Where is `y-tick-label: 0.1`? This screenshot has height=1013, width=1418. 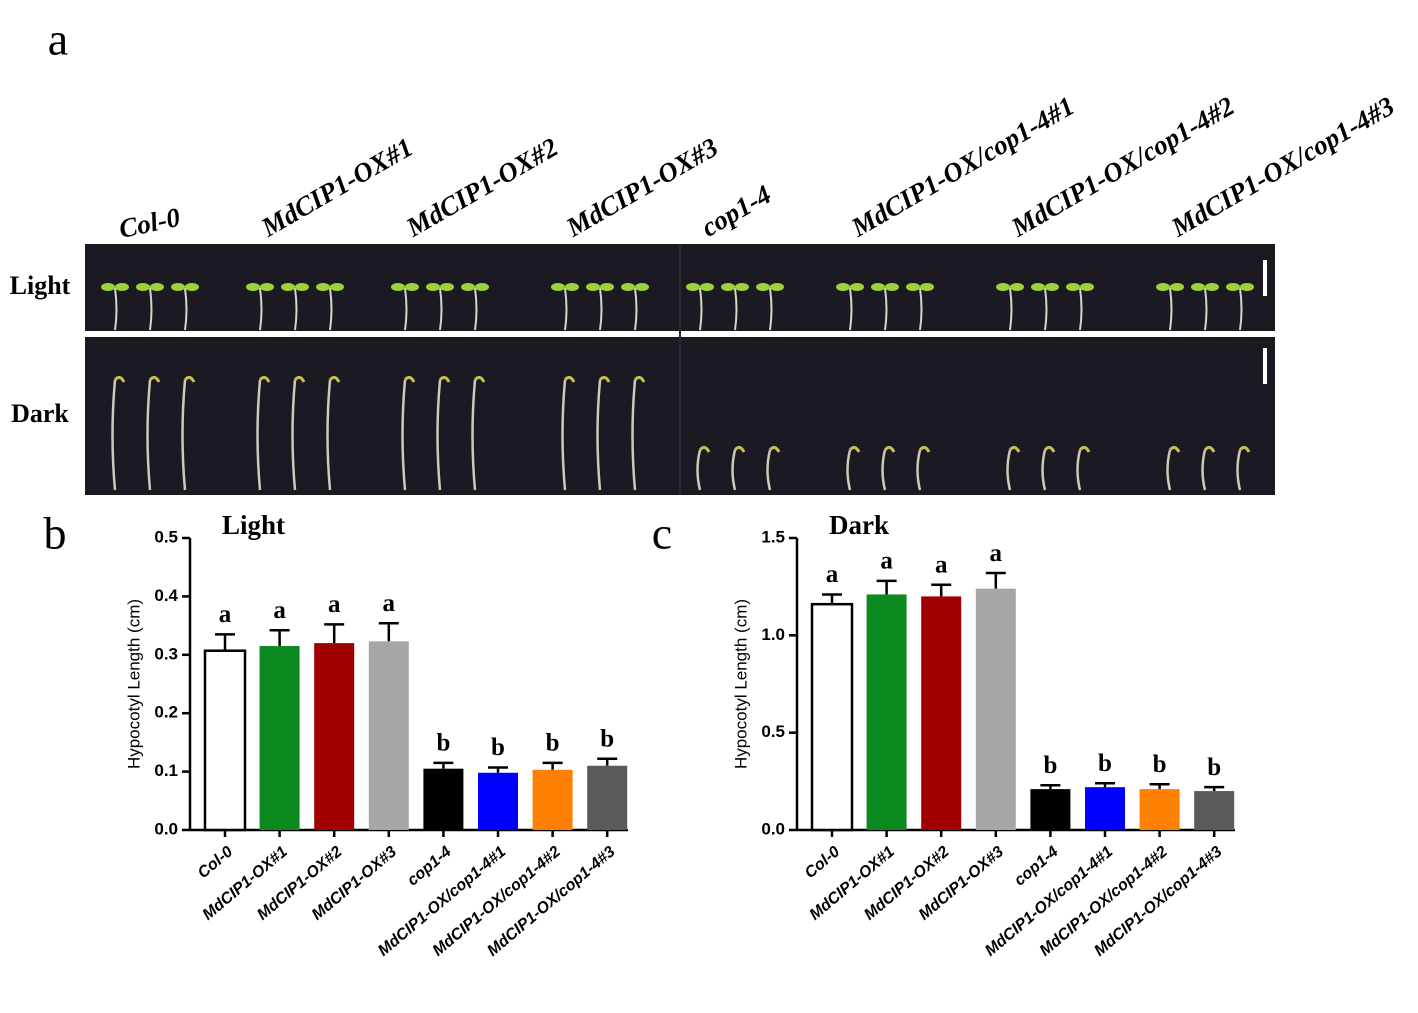 y-tick-label: 0.1 is located at coordinates (166, 770).